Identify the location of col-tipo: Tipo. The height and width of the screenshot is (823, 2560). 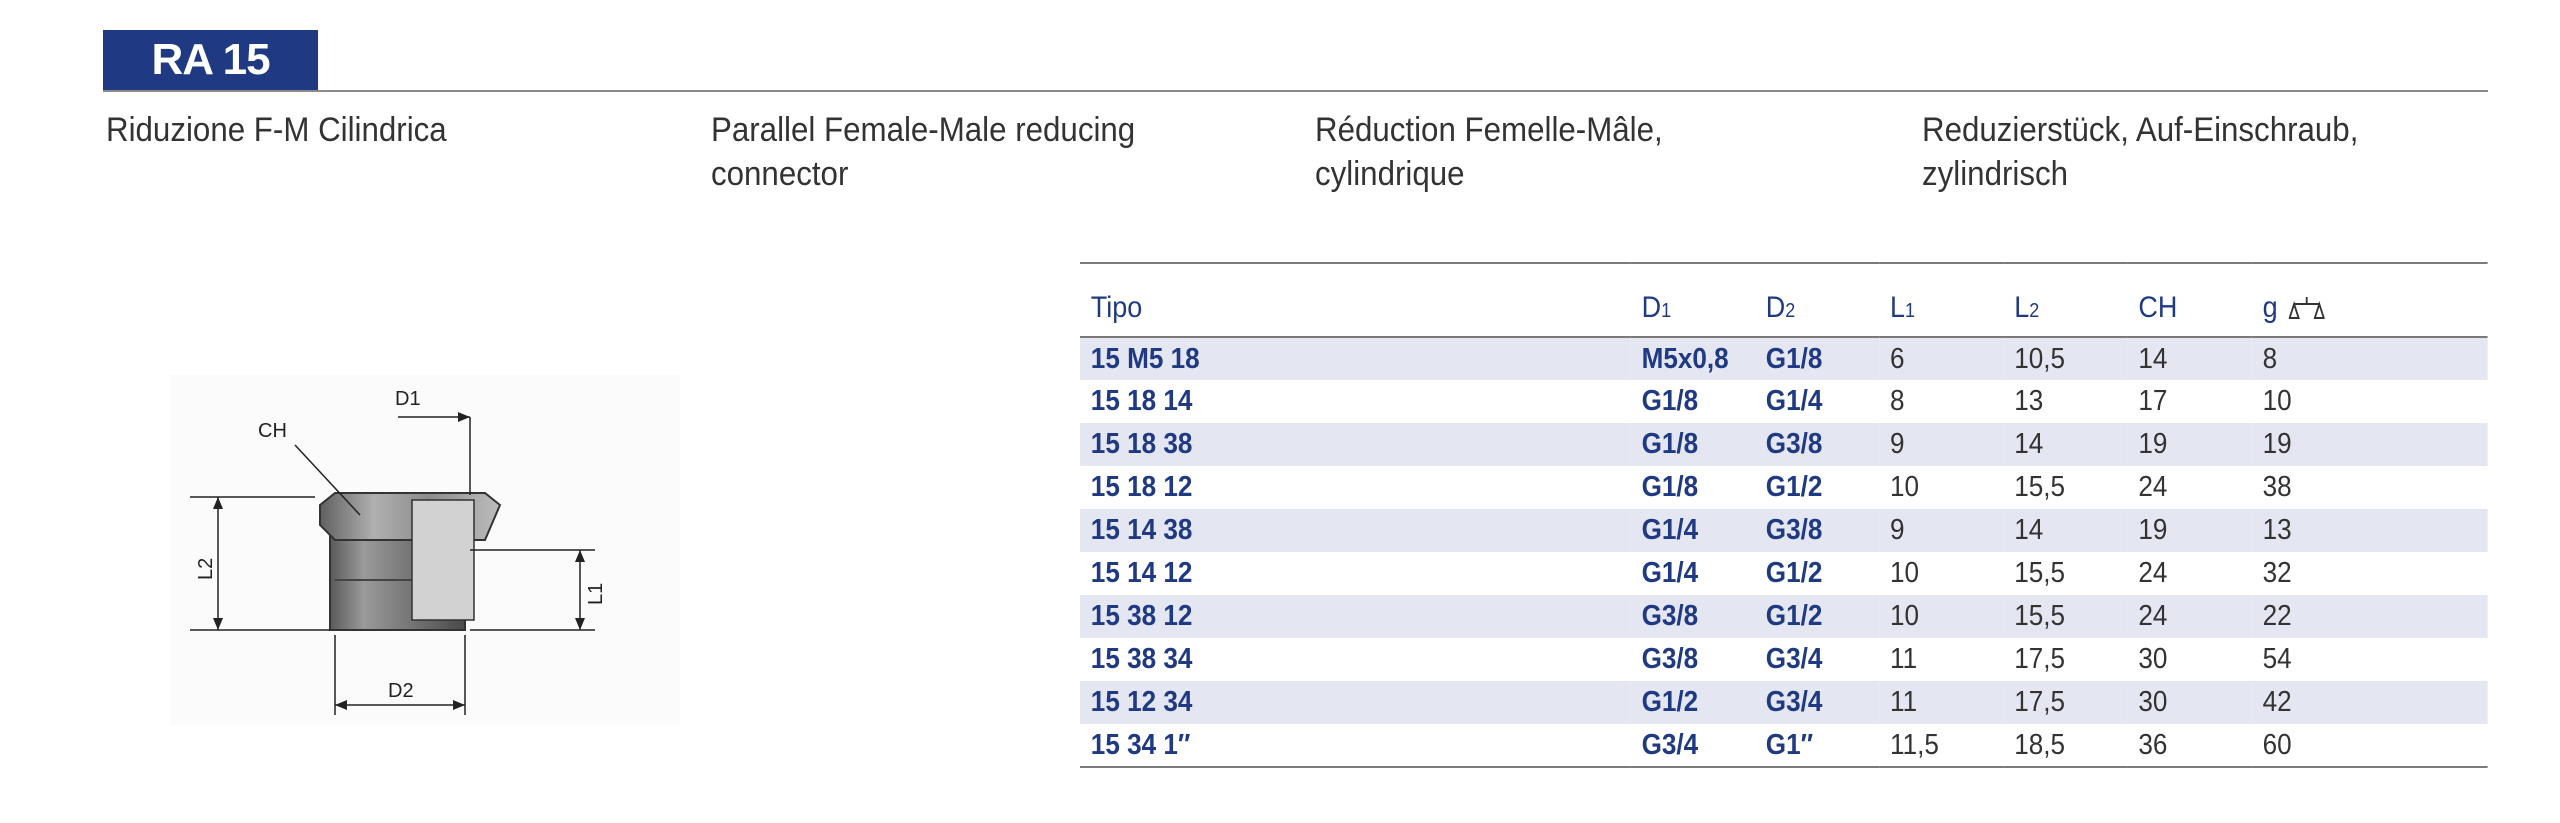
(1355, 300).